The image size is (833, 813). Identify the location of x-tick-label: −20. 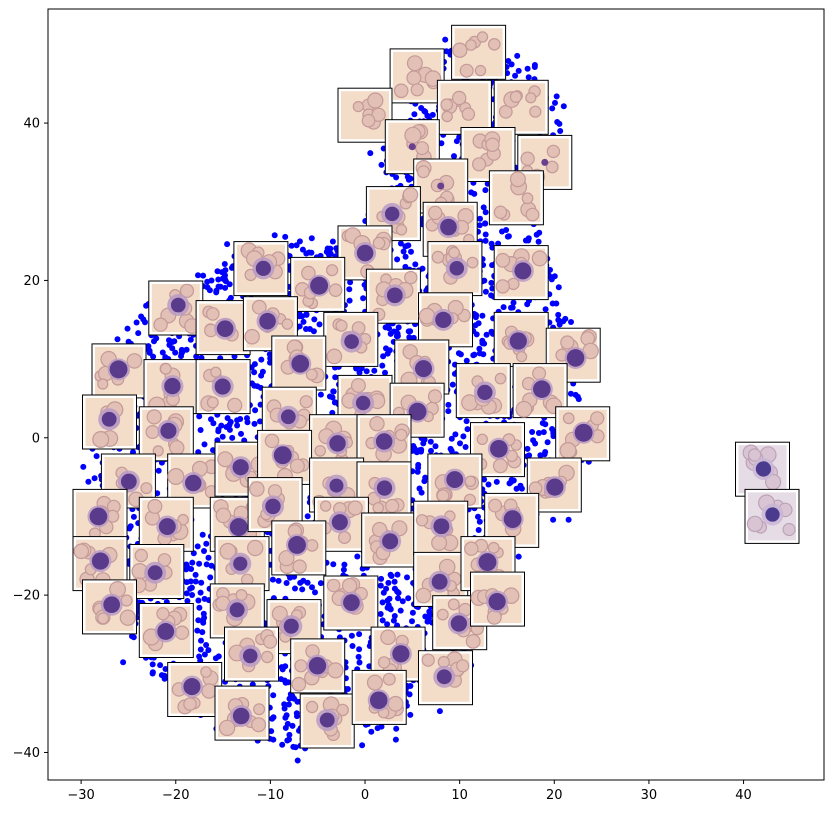
(175, 795).